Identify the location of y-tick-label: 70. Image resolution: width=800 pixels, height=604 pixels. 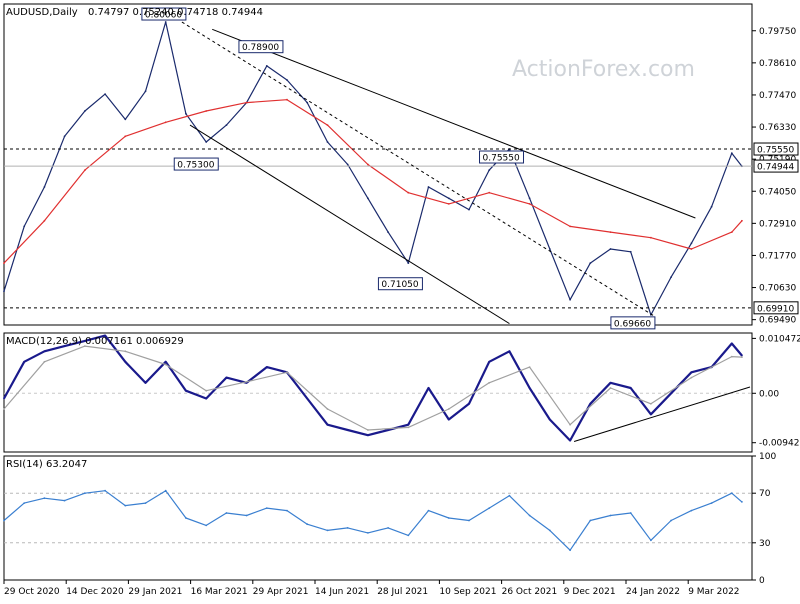
(765, 494).